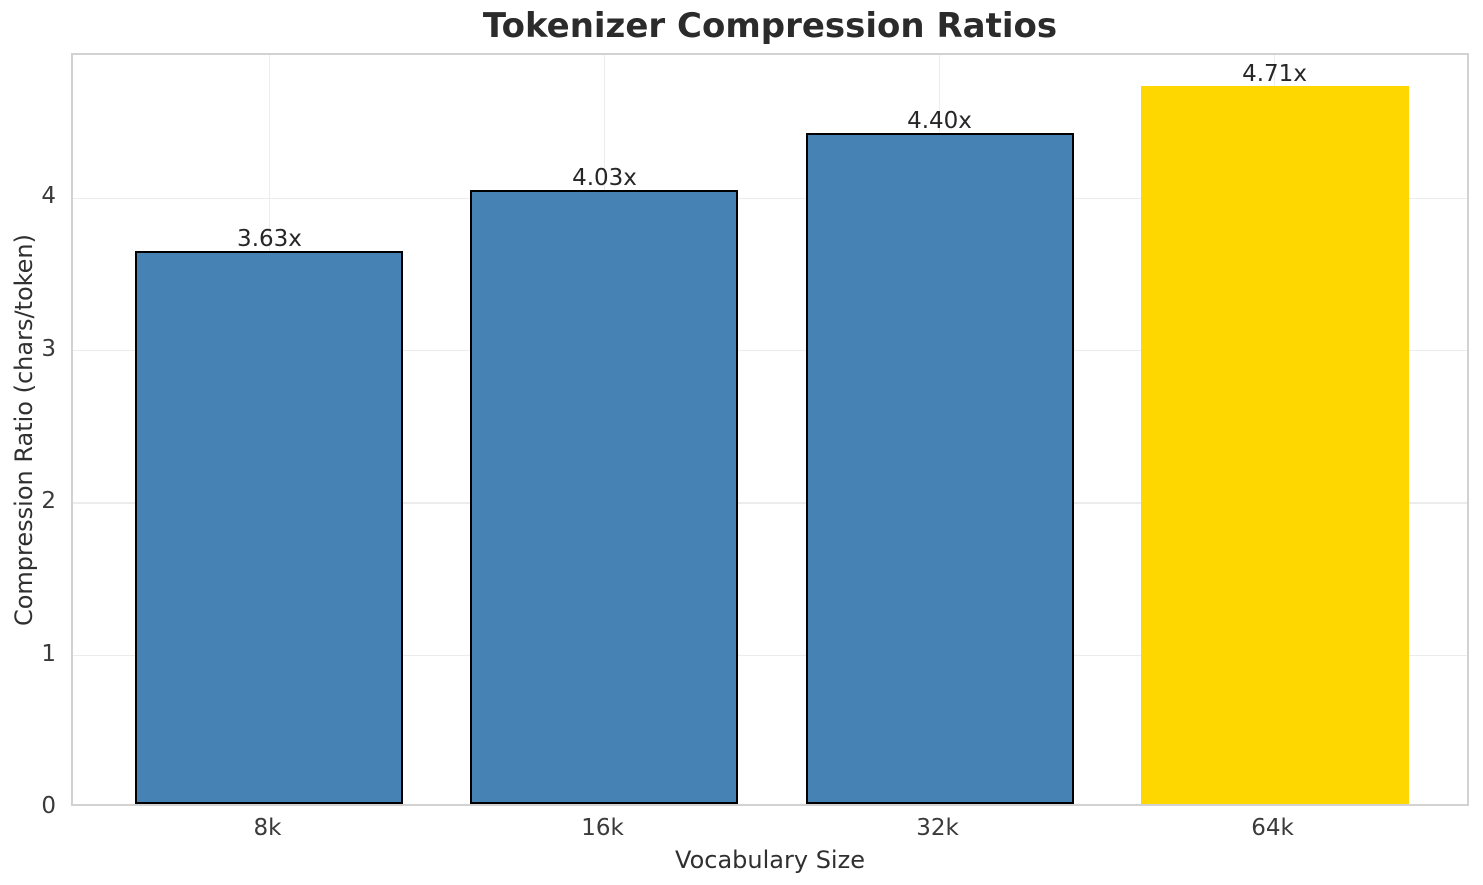 Image resolution: width=1483 pixels, height=885 pixels. What do you see at coordinates (269, 238) in the screenshot?
I see `bar-value-label: 3.63x` at bounding box center [269, 238].